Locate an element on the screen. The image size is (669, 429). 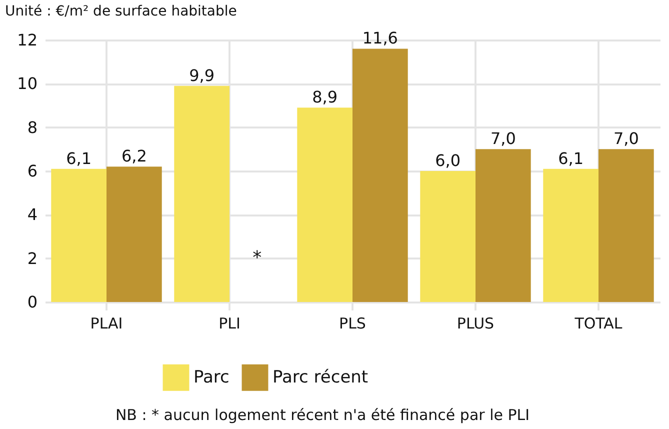
y-tick-label: 4 is located at coordinates (32, 214).